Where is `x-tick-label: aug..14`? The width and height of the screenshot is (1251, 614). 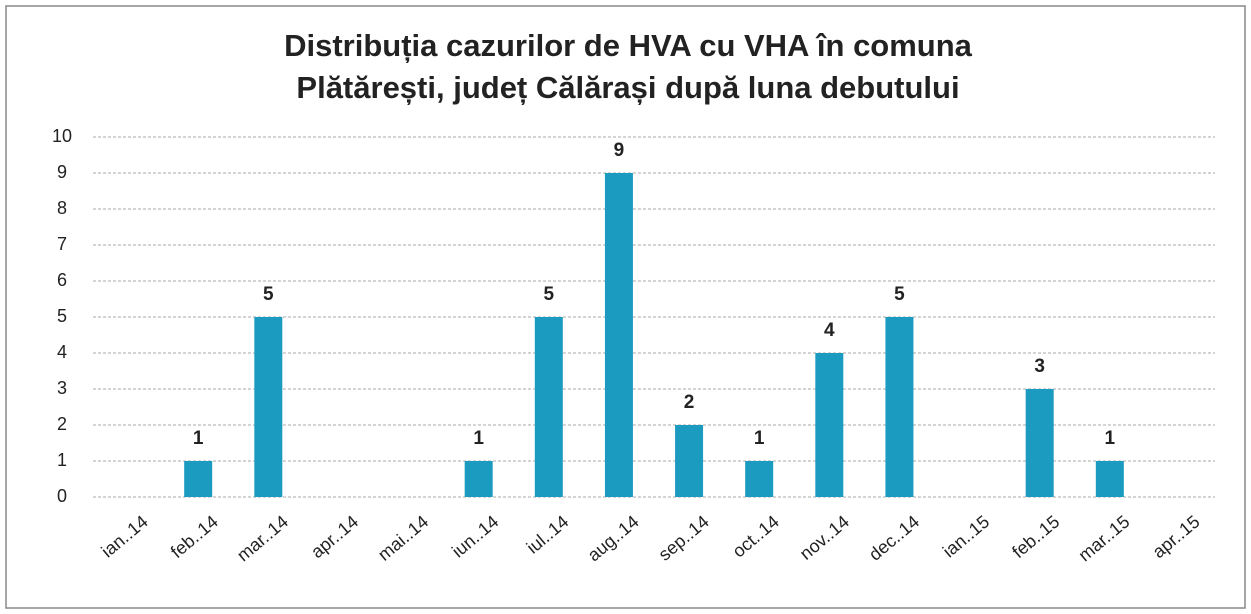
x-tick-label: aug..14 is located at coordinates (613, 538).